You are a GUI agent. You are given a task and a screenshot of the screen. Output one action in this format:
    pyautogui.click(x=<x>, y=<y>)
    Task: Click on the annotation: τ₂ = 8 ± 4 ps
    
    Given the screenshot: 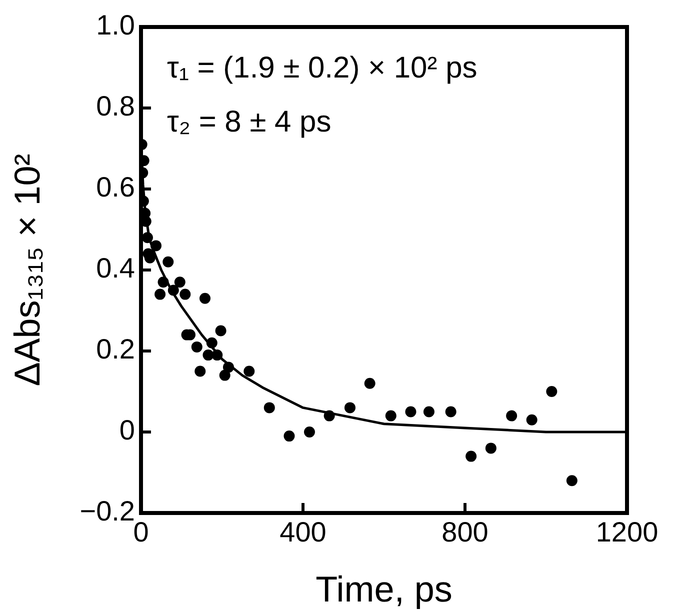 What is the action you would take?
    pyautogui.click(x=249, y=121)
    